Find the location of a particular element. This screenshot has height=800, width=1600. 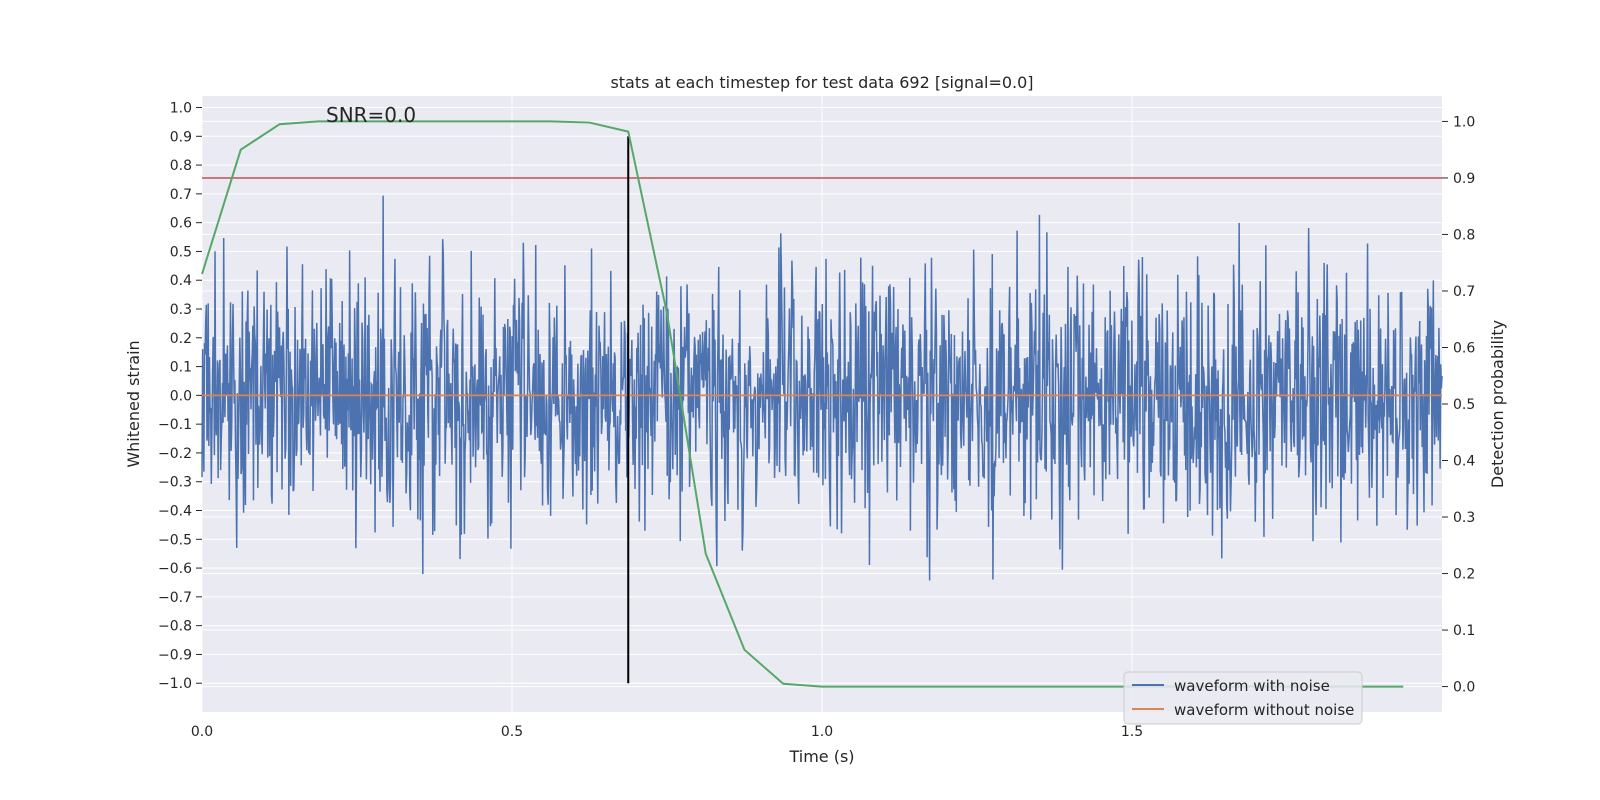

y-tick-label: 0.0 is located at coordinates (181, 396).